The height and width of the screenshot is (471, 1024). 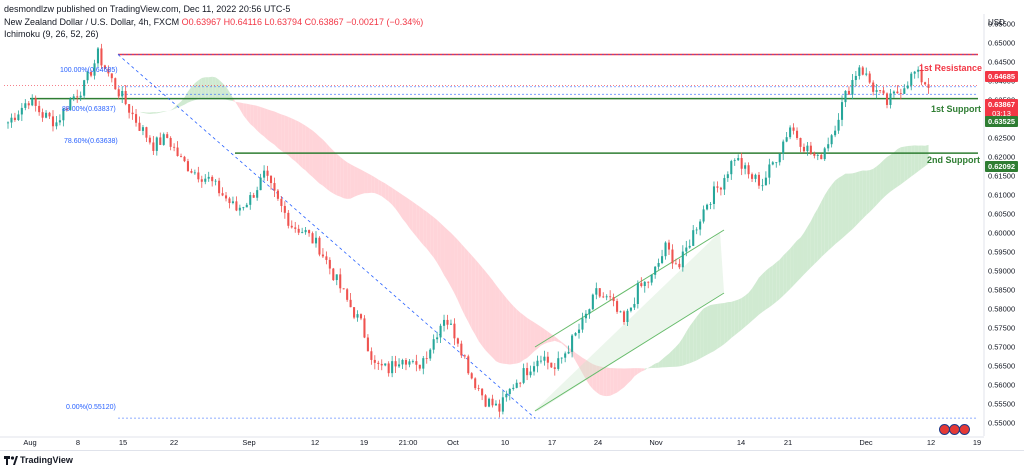 I want to click on x-tick-label: 12, so click(x=931, y=442).